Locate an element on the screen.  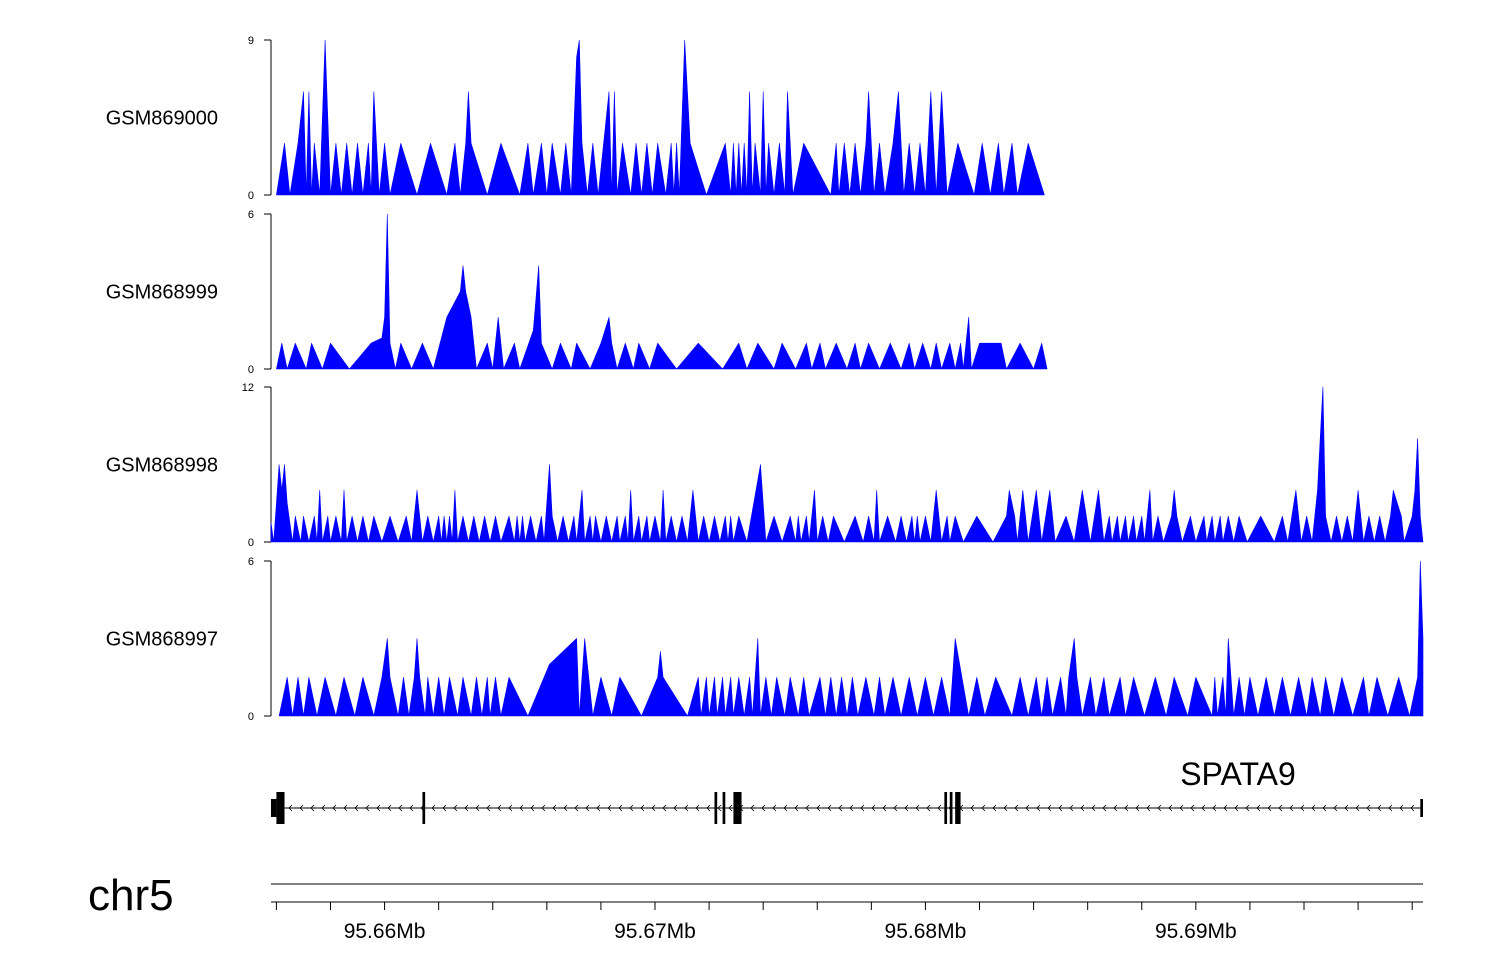
track-label: GSM868999 is located at coordinates (162, 293).